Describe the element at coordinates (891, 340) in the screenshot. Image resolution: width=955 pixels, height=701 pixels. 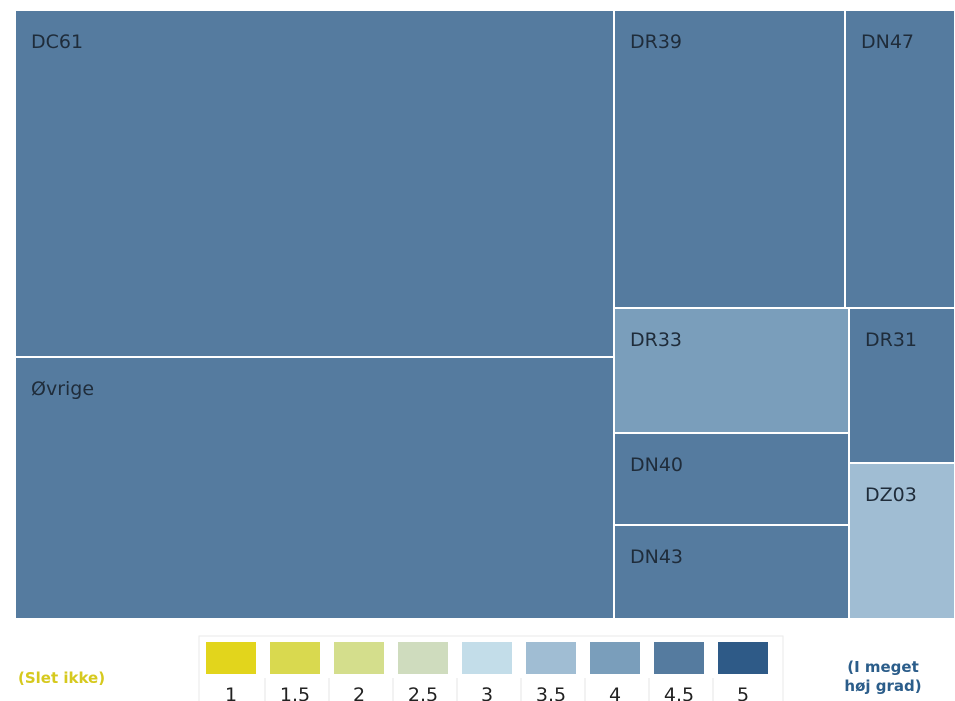
I see `tile-label-dr31: DR31` at that location.